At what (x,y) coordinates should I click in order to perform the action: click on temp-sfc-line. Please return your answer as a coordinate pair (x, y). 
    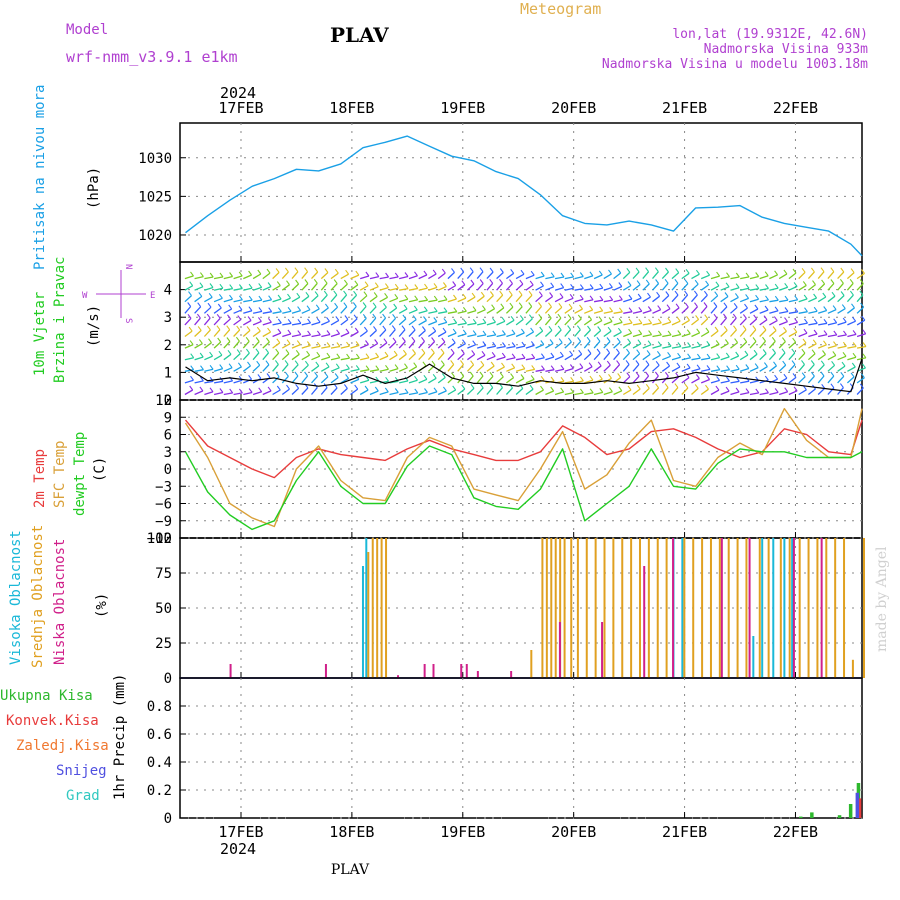
    Looking at the image, I should click on (523, 467).